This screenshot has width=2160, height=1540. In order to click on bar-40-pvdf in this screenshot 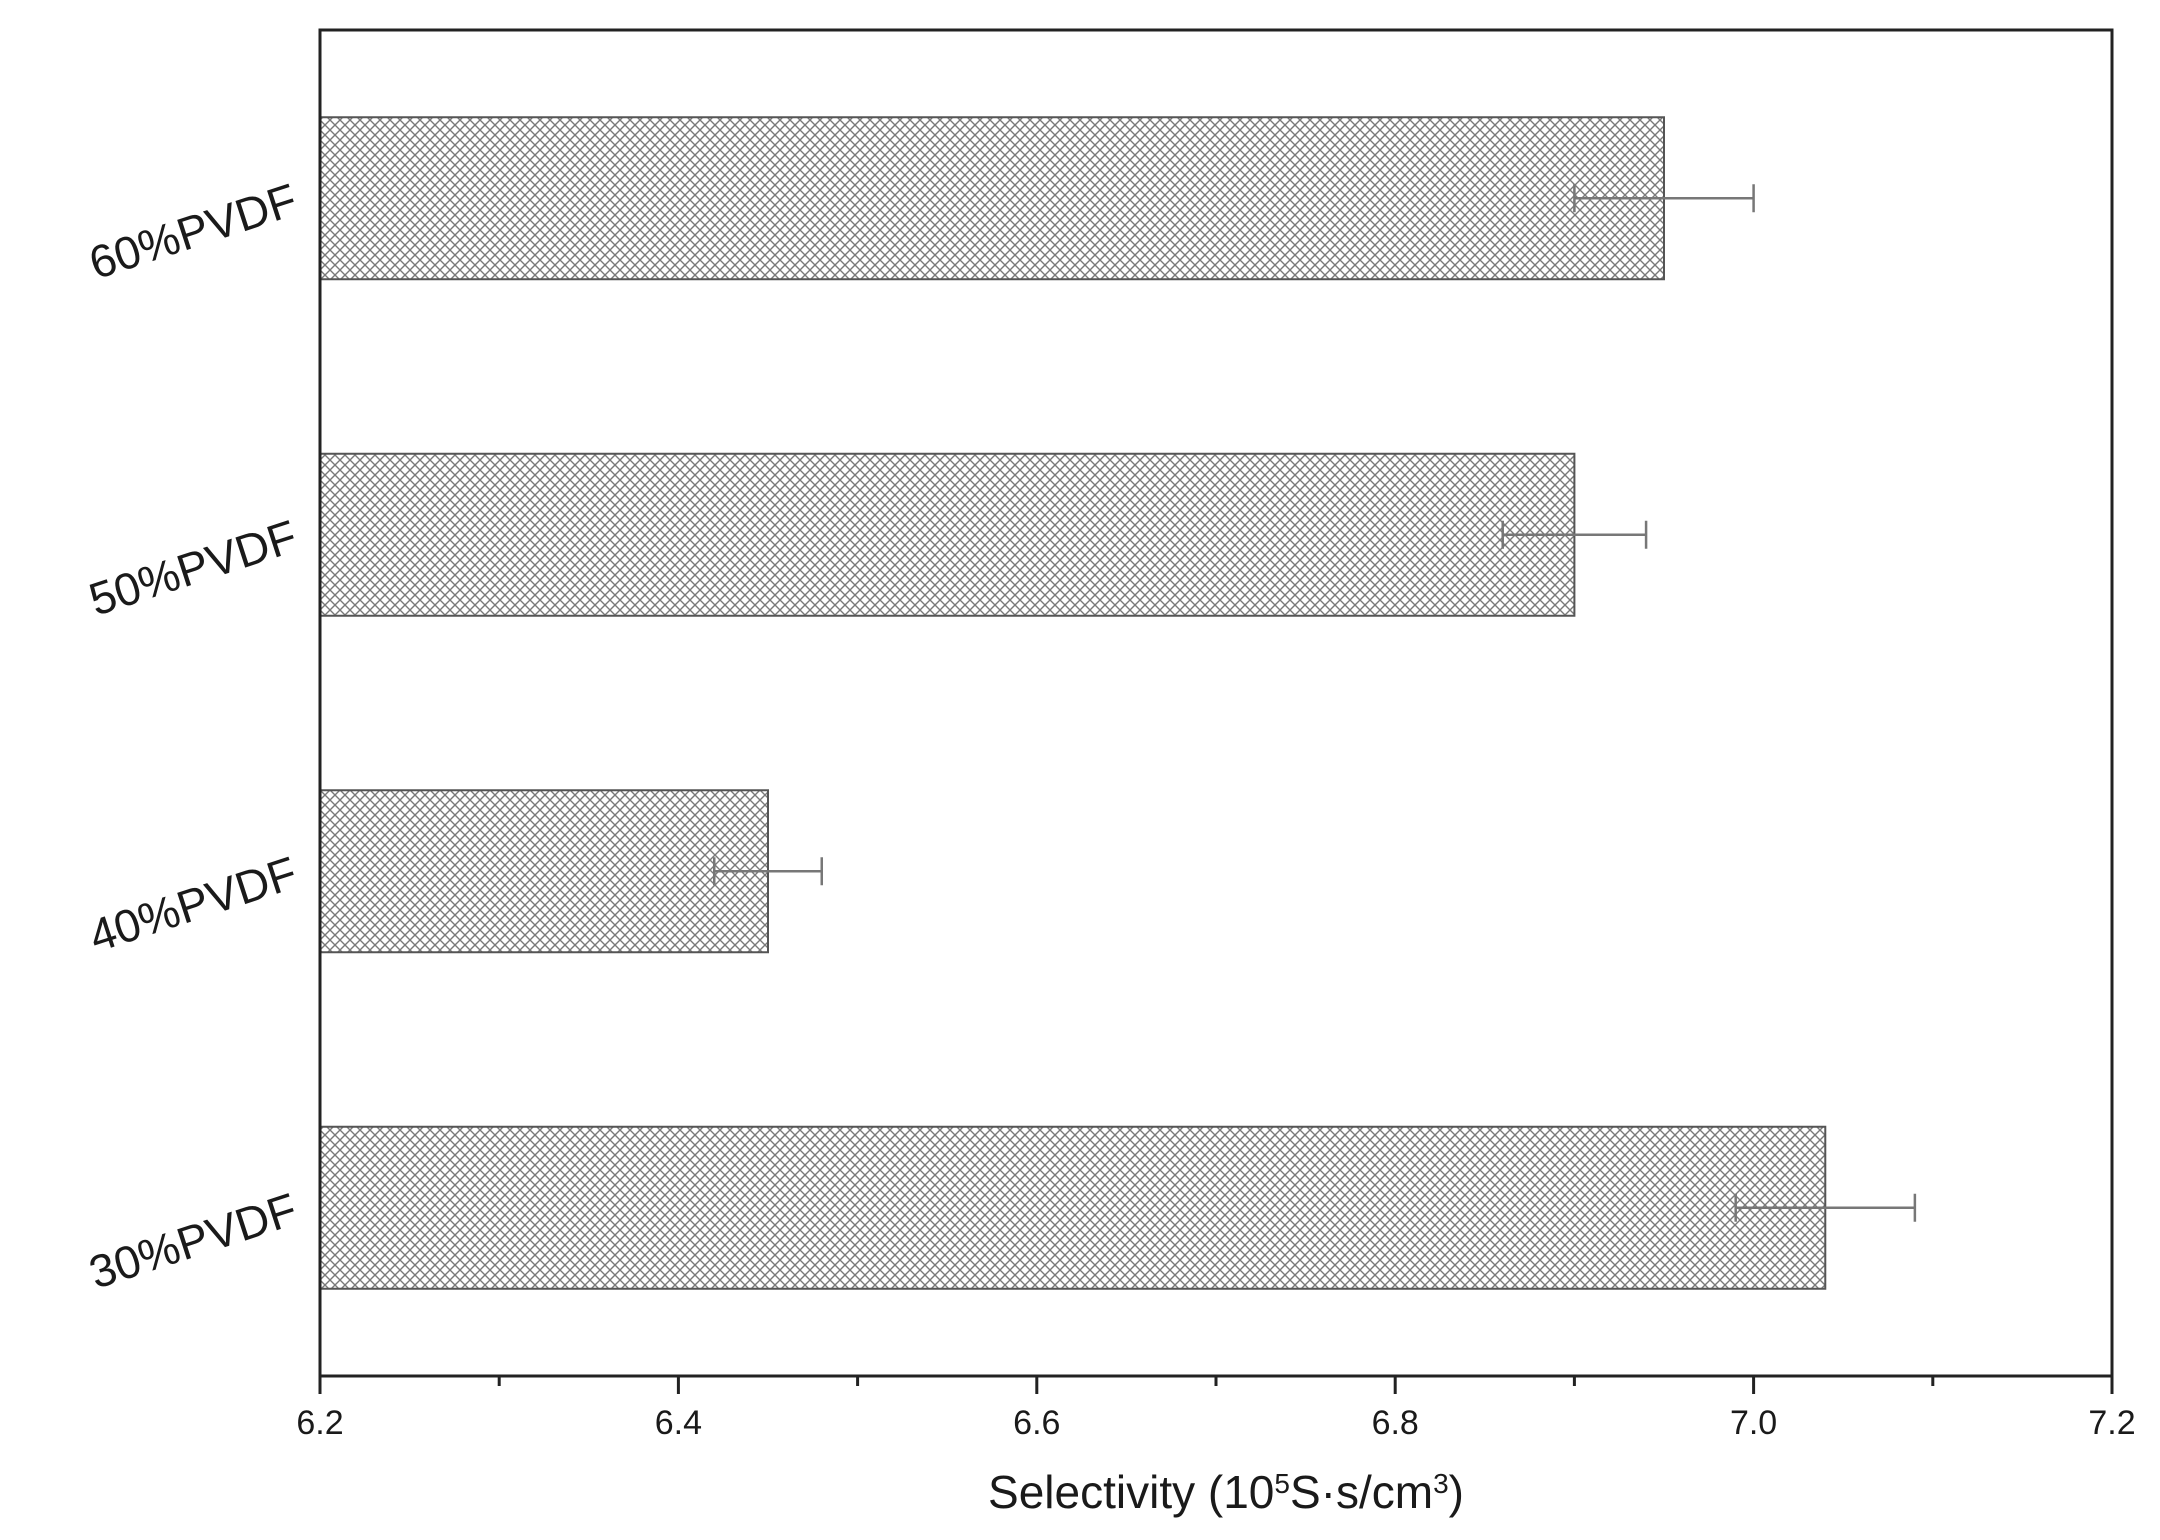, I will do `click(544, 871)`.